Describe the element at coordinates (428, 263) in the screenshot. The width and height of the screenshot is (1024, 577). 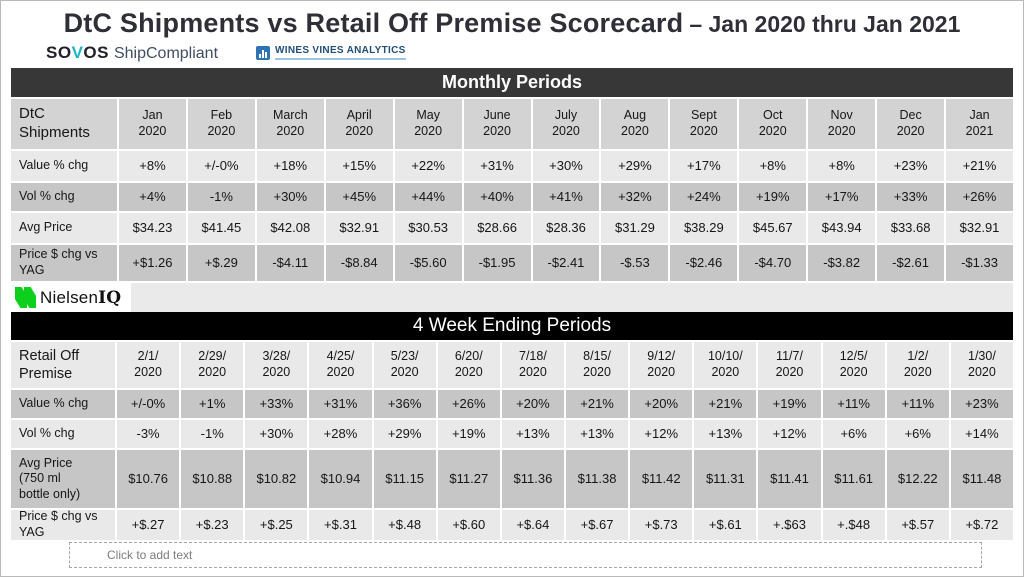
I see `cell: -$5.60` at that location.